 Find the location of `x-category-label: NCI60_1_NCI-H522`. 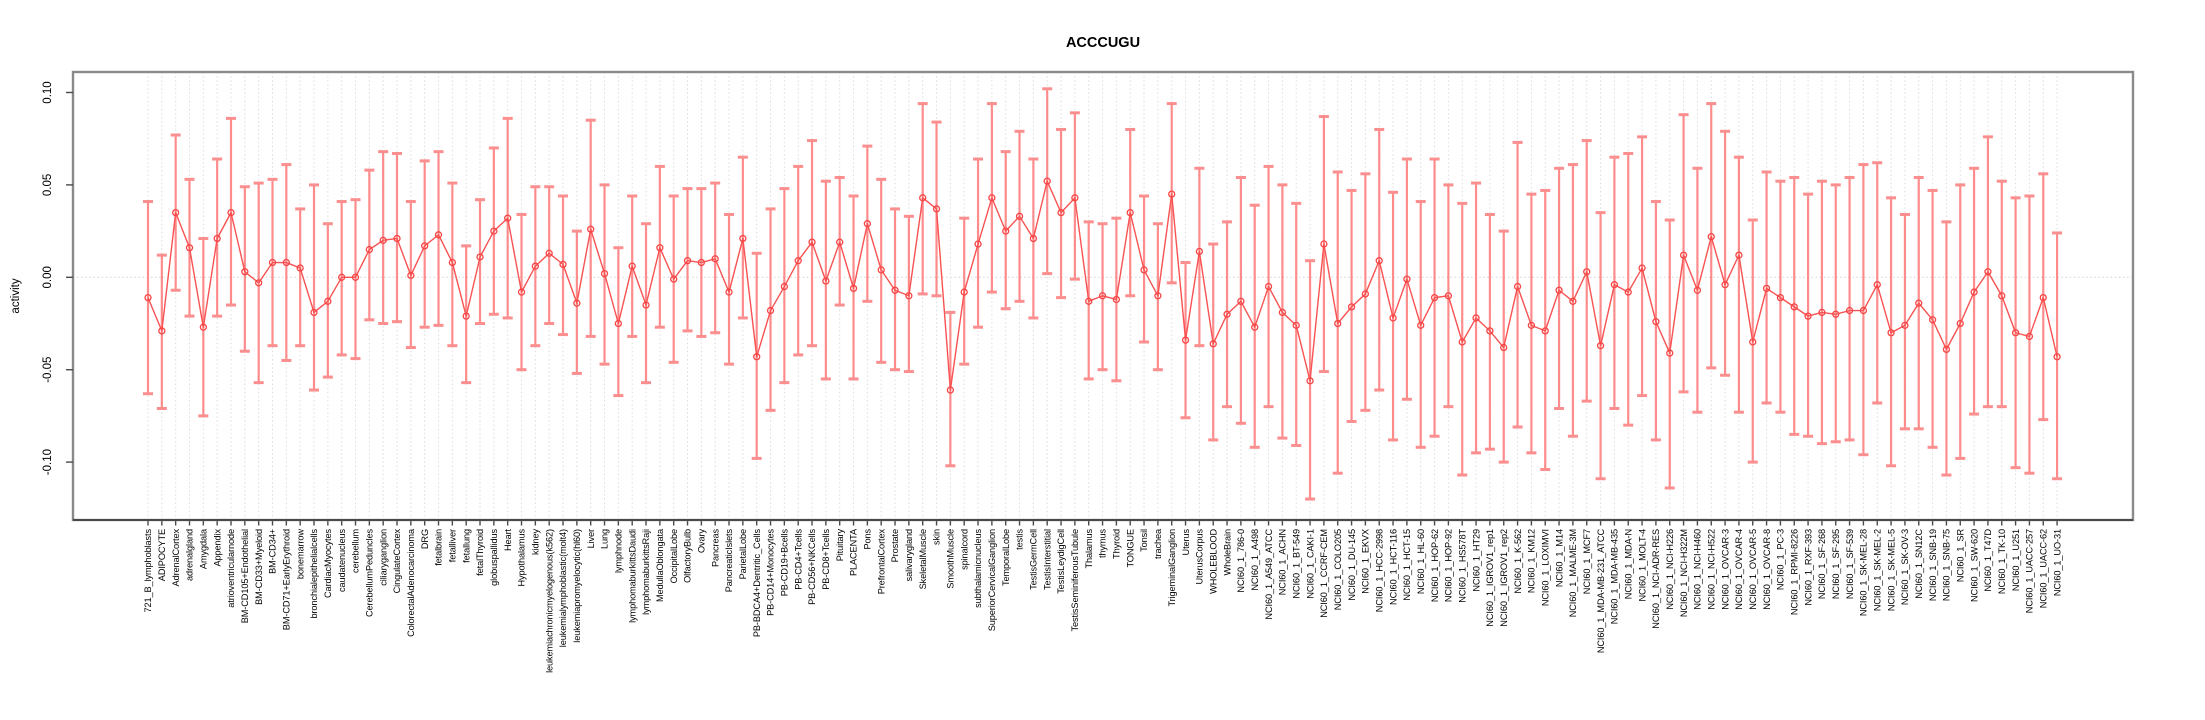

x-category-label: NCI60_1_NCI-H522 is located at coordinates (1711, 569).